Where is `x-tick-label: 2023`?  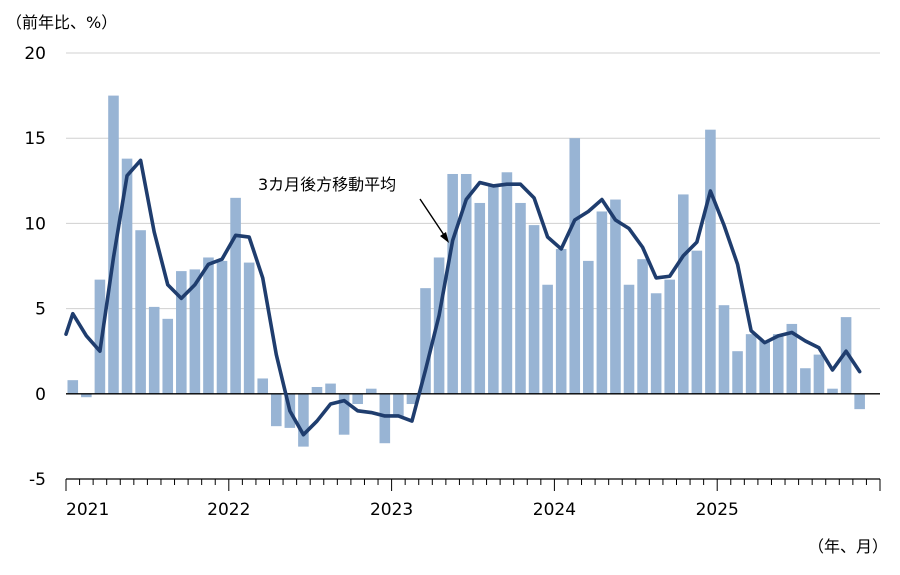
x-tick-label: 2023 is located at coordinates (391, 510).